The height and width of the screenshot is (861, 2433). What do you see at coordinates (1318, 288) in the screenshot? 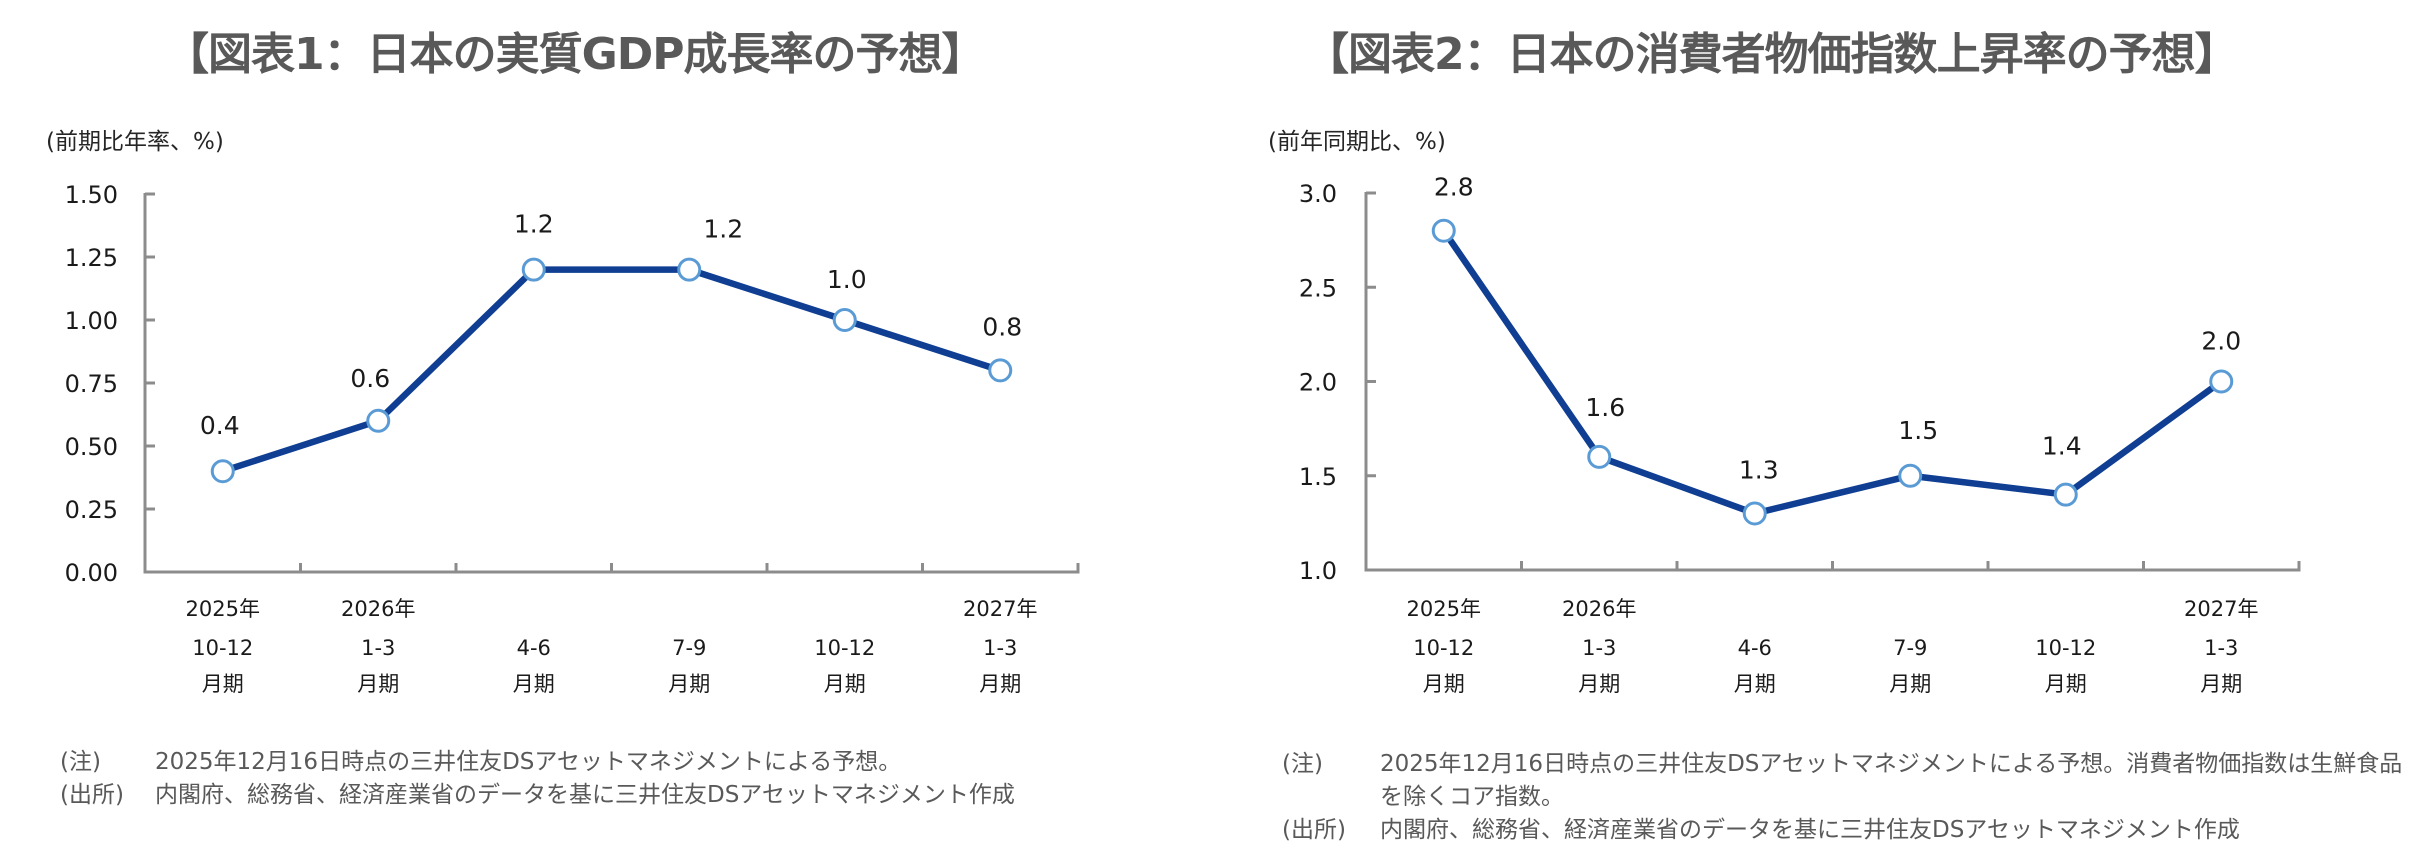
I see `y-tick-label: 2.5` at bounding box center [1318, 288].